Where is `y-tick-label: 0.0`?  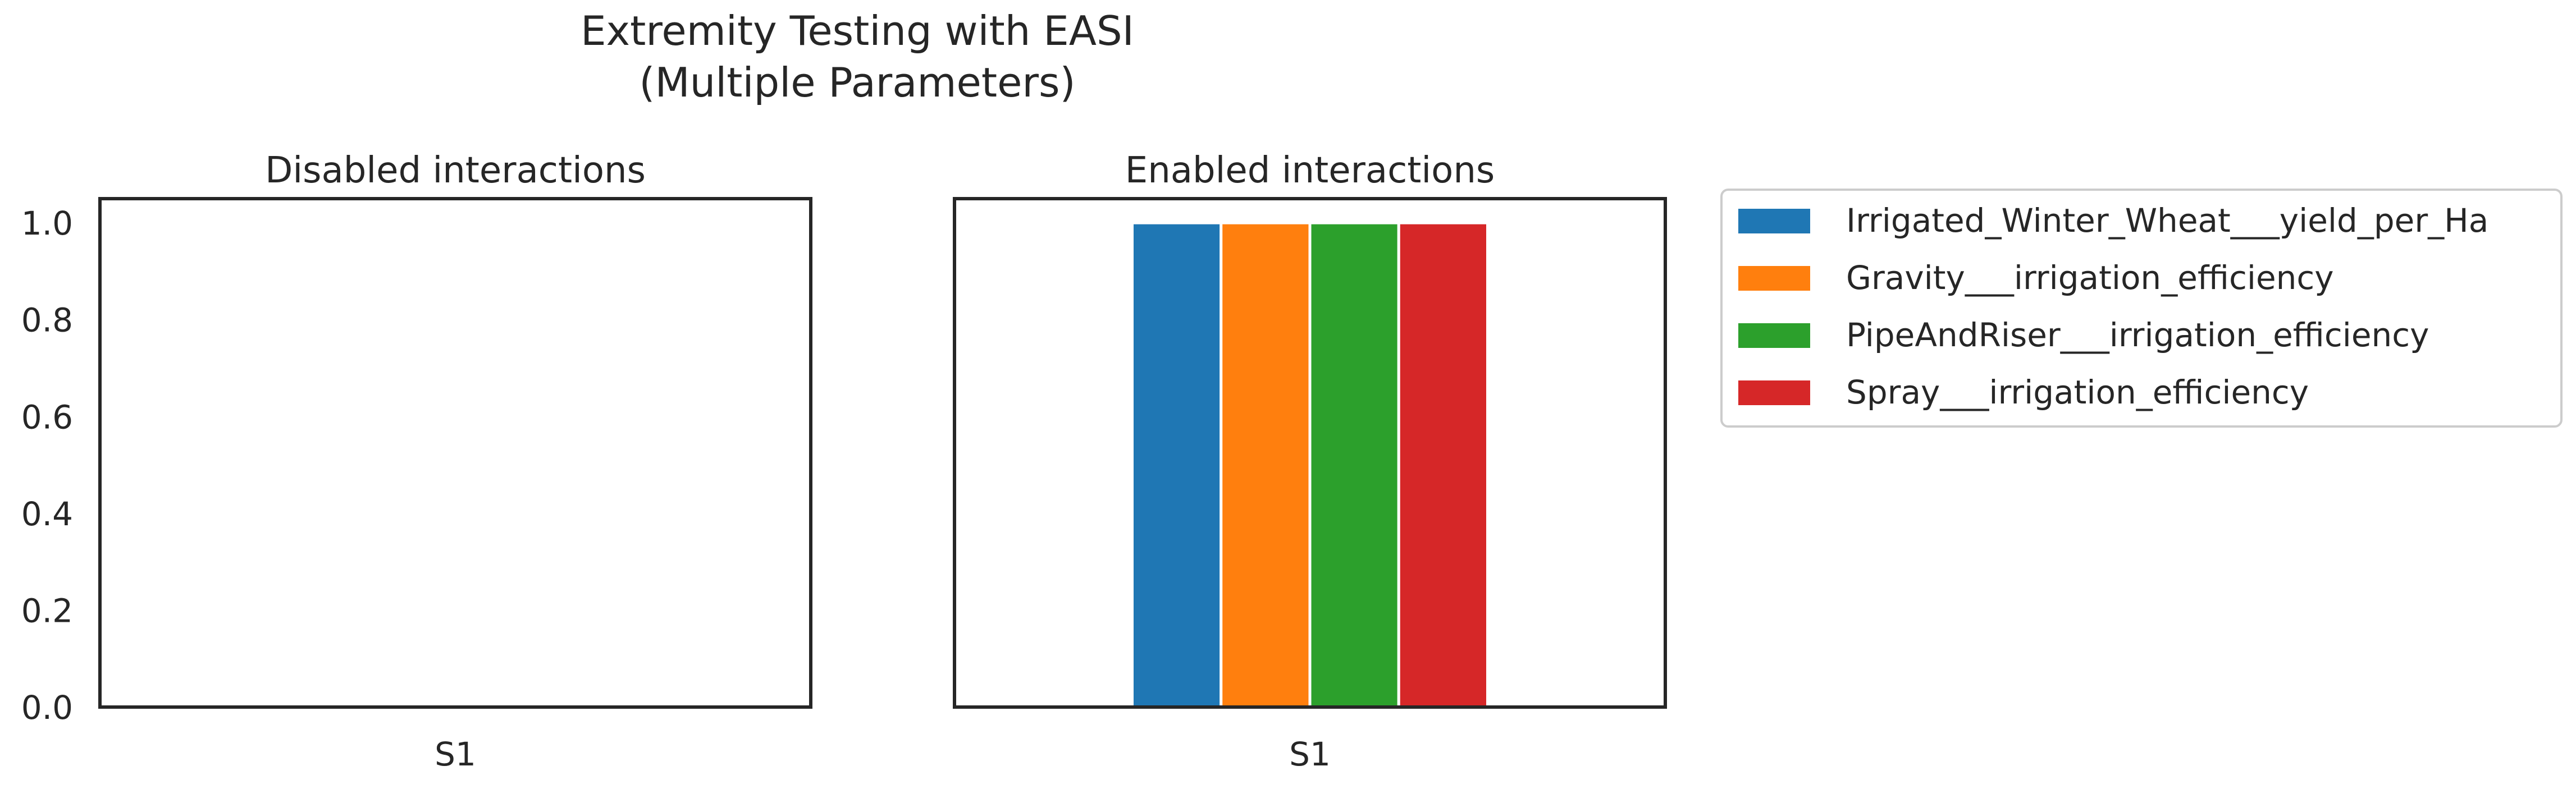
y-tick-label: 0.0 is located at coordinates (47, 708).